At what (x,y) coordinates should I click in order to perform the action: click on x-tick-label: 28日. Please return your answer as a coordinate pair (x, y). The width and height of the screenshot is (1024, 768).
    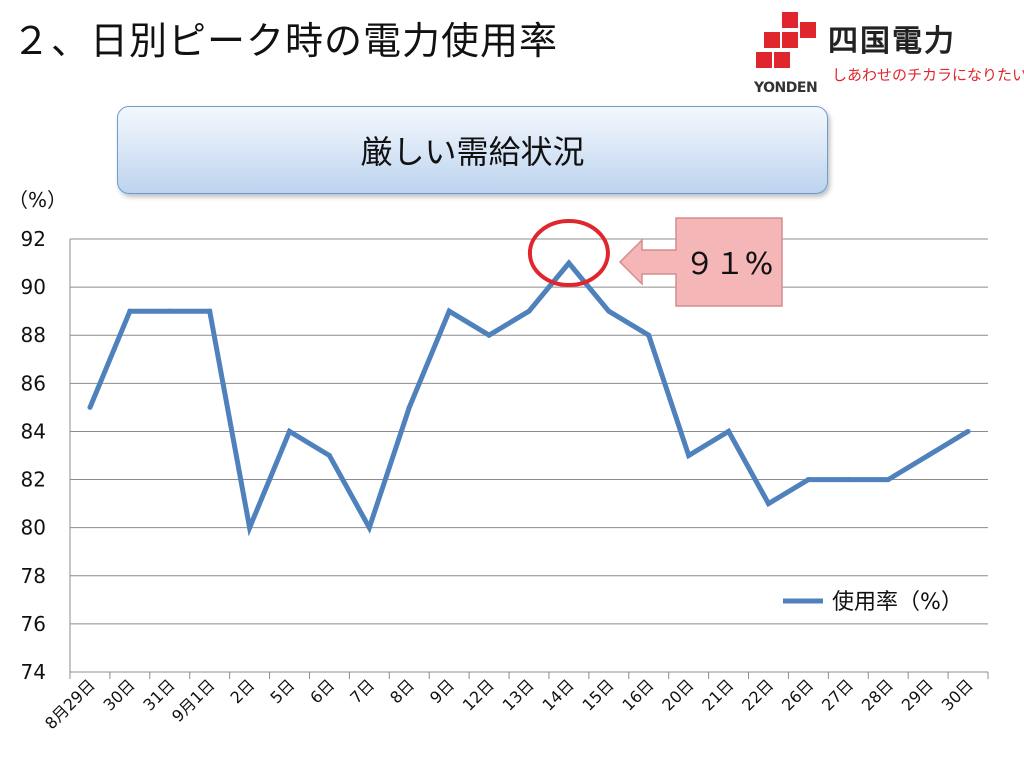
    Looking at the image, I should click on (877, 694).